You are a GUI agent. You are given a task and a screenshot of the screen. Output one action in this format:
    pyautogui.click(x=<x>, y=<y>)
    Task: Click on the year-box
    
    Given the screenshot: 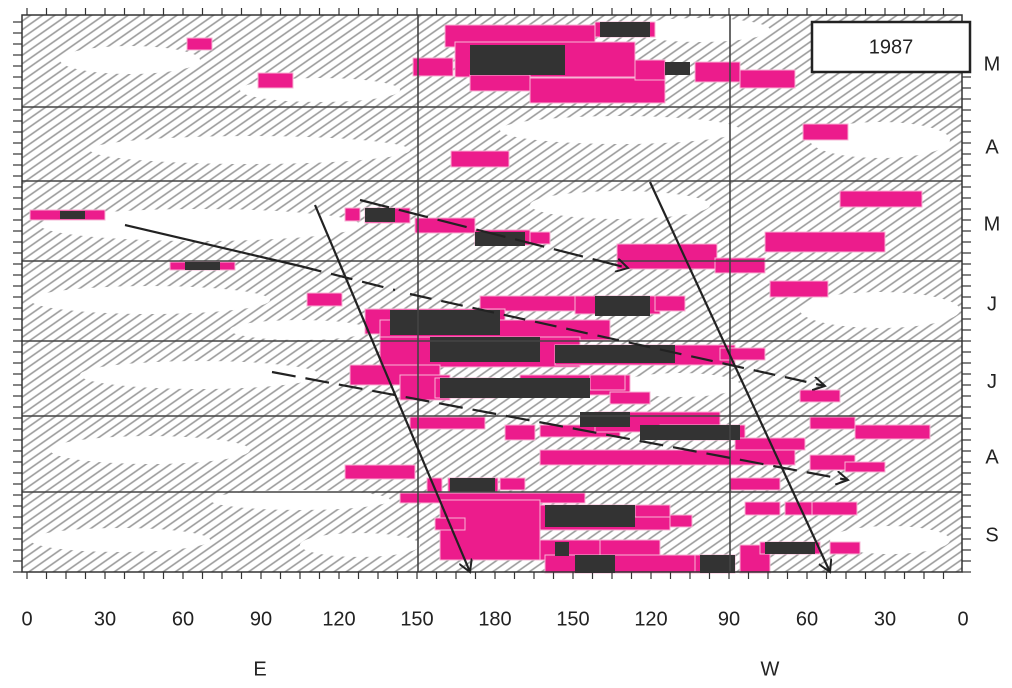 What is the action you would take?
    pyautogui.click(x=891, y=47)
    